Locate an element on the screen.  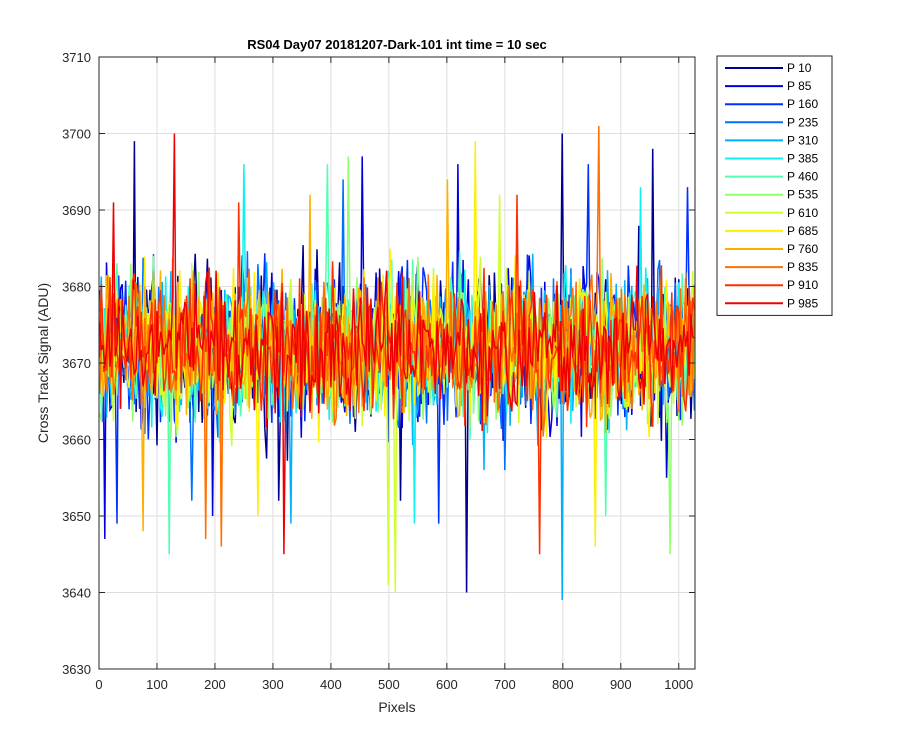
y-tick-label: 3640 is located at coordinates (76, 593).